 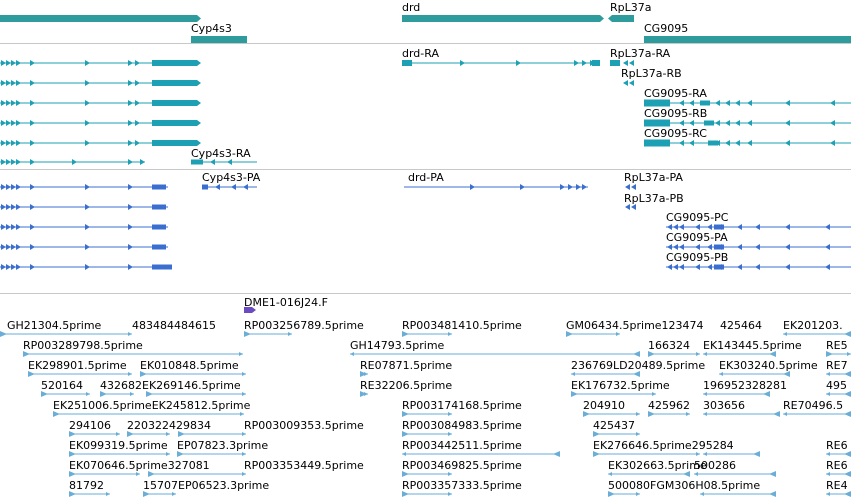 What do you see at coordinates (304, 425) in the screenshot?
I see `est-label: RP003009353.5prime` at bounding box center [304, 425].